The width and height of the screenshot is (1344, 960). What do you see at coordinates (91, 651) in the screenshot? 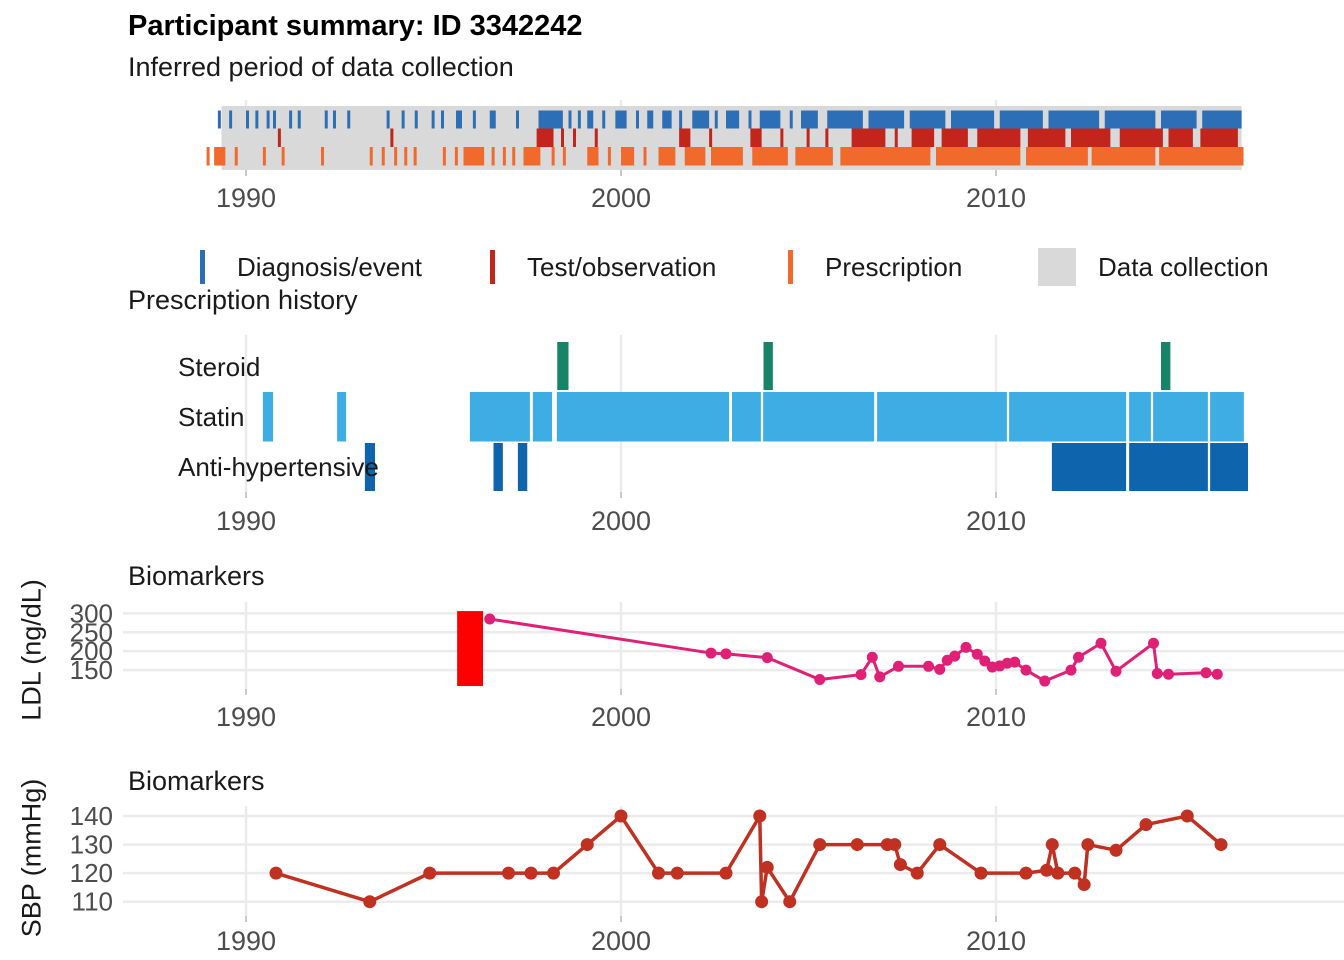
I see `svg-text: 200` at bounding box center [91, 651].